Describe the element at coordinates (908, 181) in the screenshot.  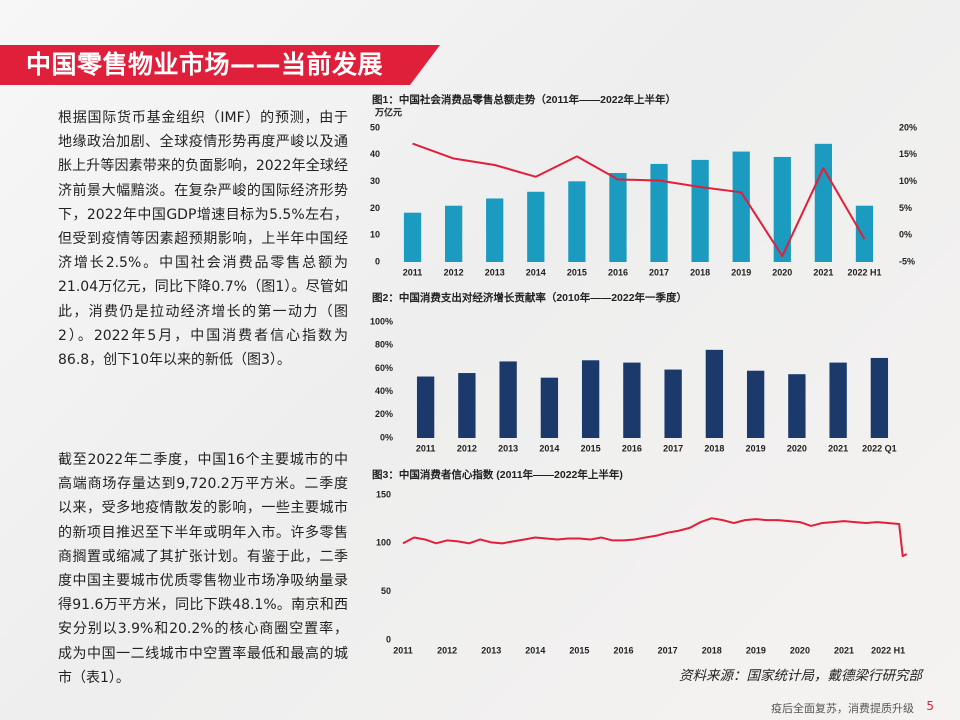
I see `y2-tick-label: 10%` at that location.